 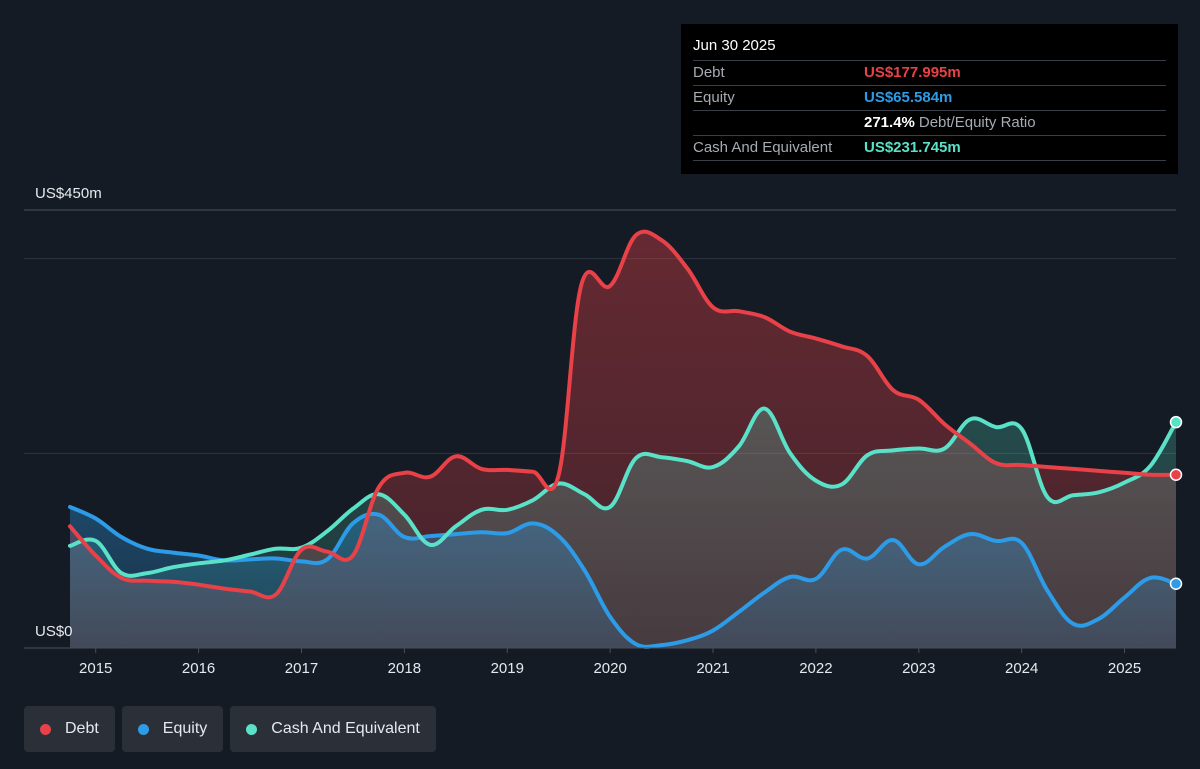 I want to click on tooltip-date: Jun 30 2025, so click(x=734, y=45).